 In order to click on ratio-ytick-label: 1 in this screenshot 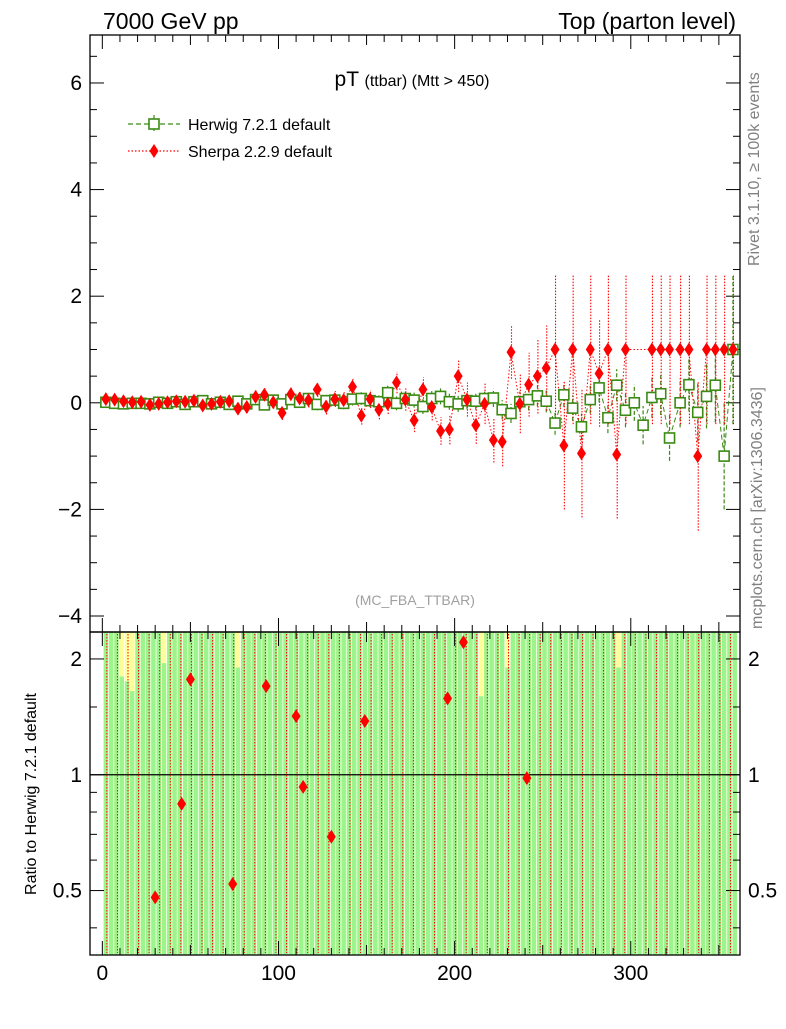, I will do `click(76, 775)`.